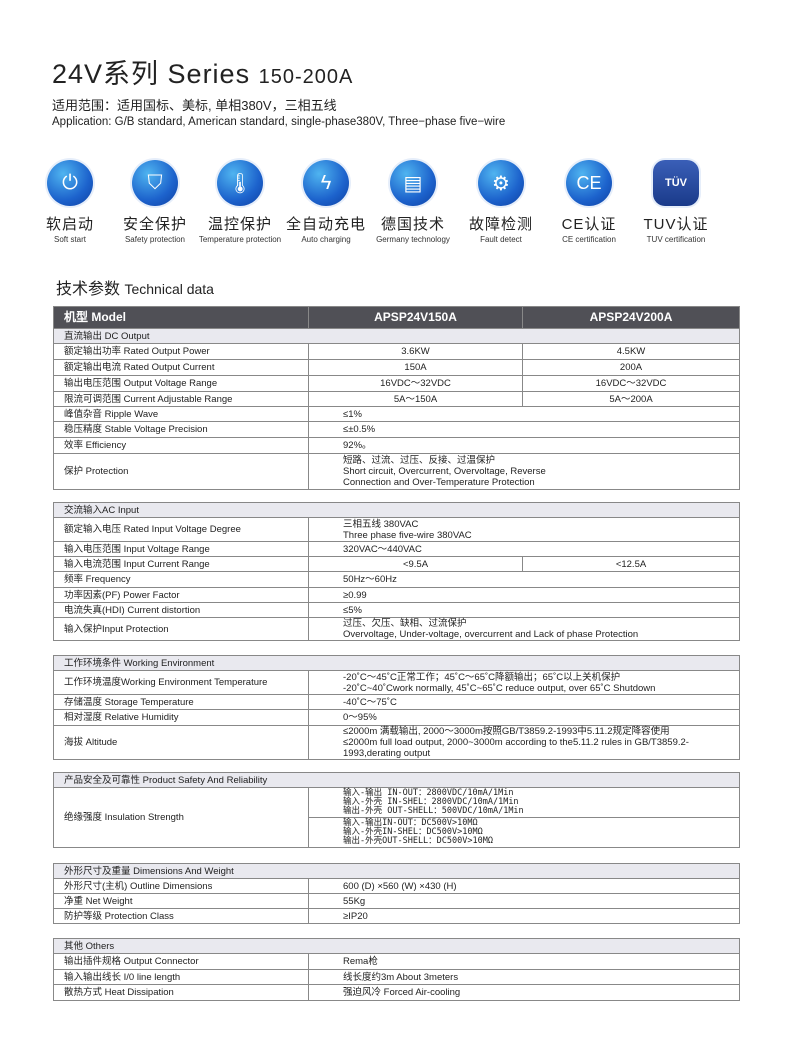 This screenshot has height=1044, width=800. I want to click on feature-item: ⏻ 软启动 Soft start, so click(70, 202).